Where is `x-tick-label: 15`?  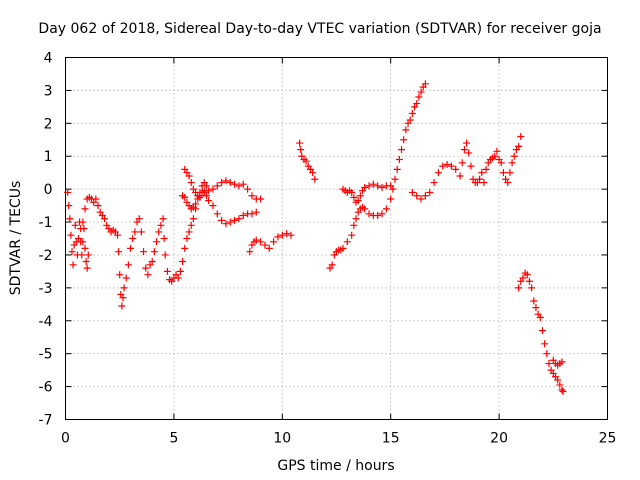
x-tick-label: 15 is located at coordinates (391, 439).